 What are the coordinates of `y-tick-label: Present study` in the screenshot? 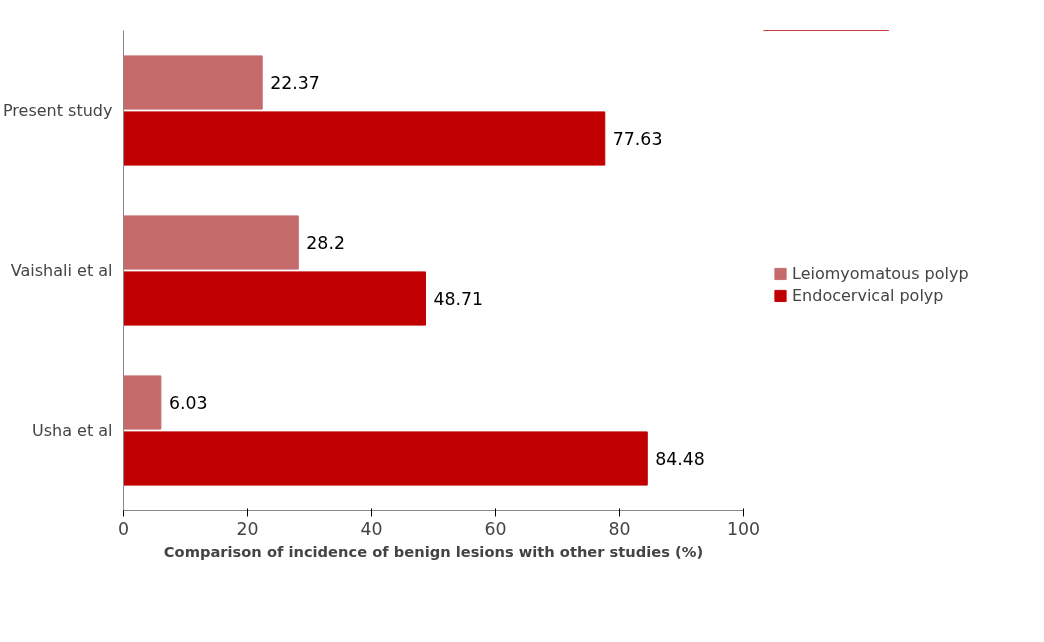 It's located at (58, 110).